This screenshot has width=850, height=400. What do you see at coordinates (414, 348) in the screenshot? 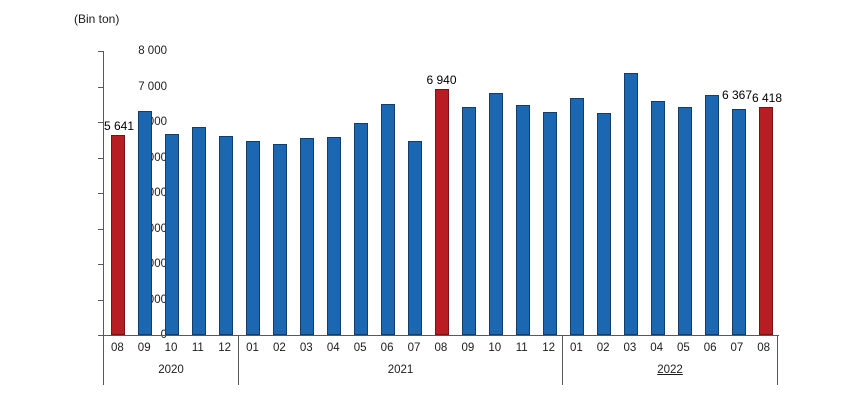
I see `x-tick-label-2021-07: 07` at bounding box center [414, 348].